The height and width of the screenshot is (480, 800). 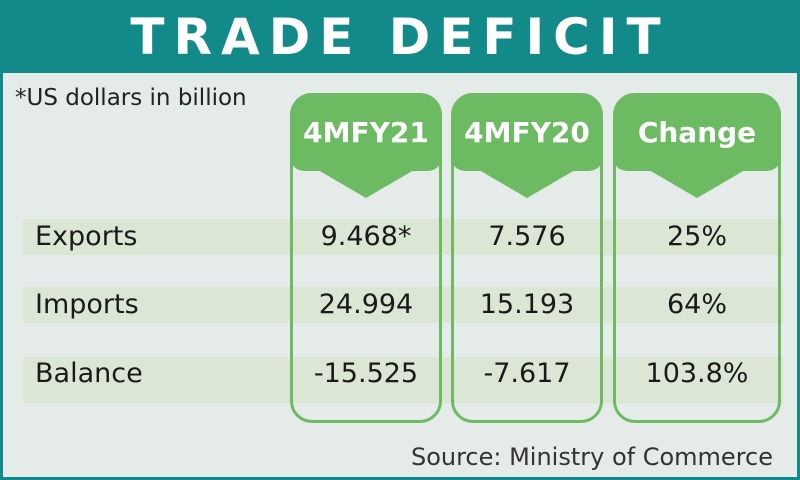 What do you see at coordinates (87, 304) in the screenshot?
I see `row-label: Imports` at bounding box center [87, 304].